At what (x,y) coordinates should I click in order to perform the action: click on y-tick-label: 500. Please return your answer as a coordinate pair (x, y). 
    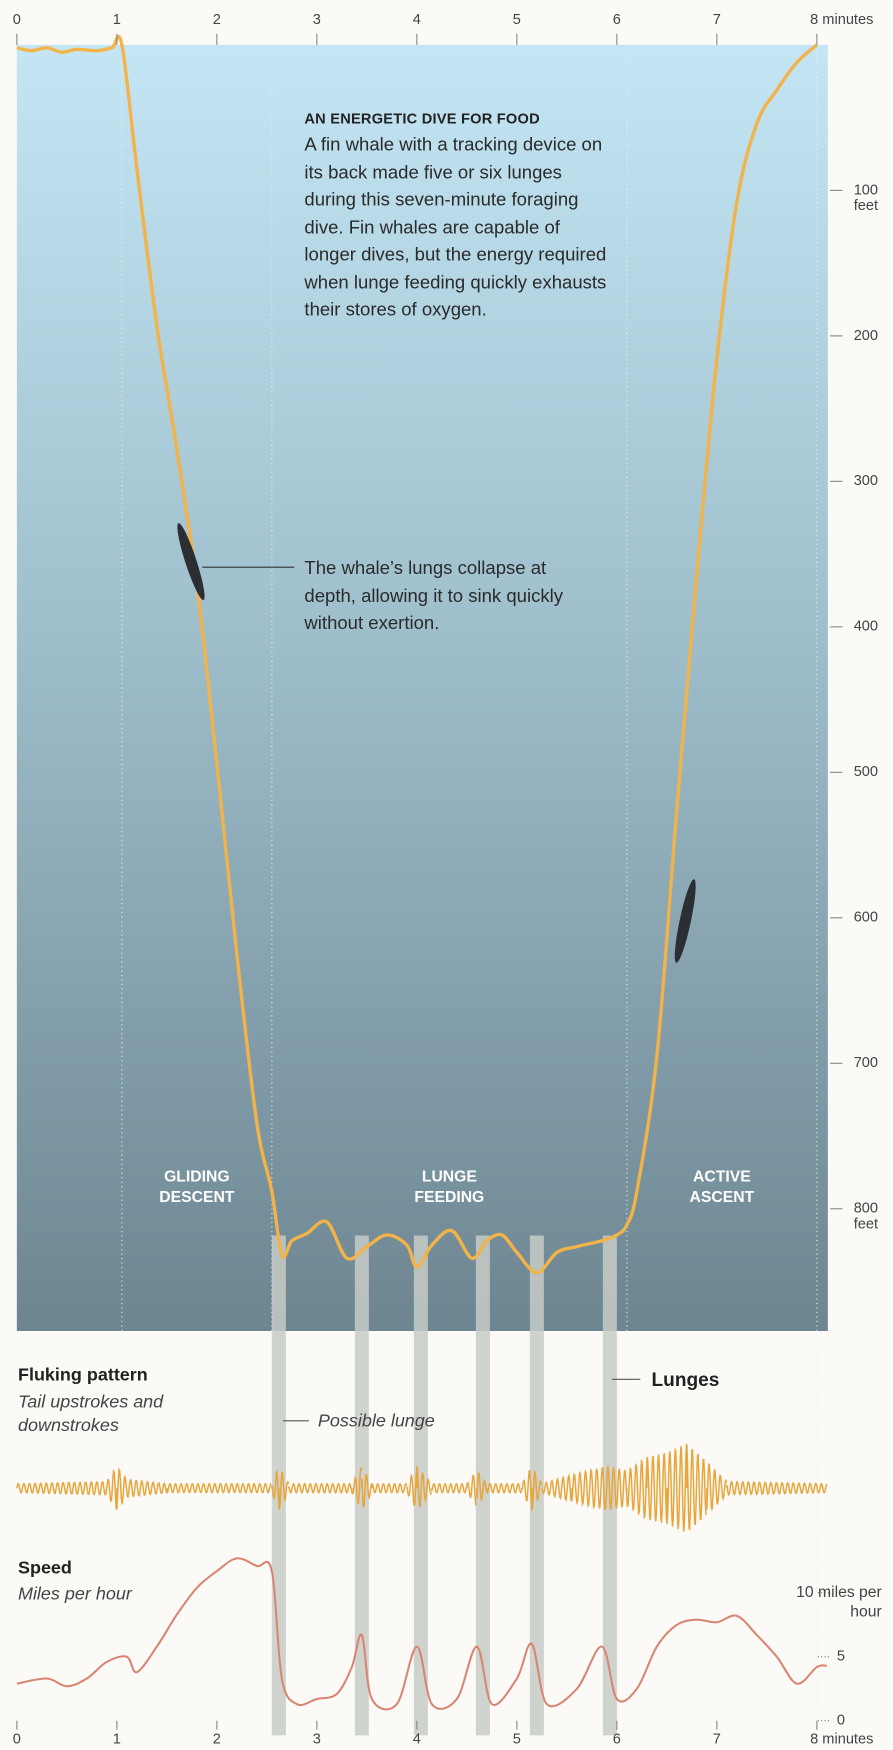
    Looking at the image, I should click on (866, 772).